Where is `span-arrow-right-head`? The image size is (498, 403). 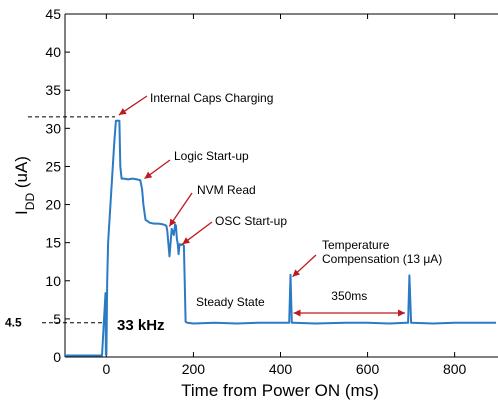 span-arrow-right-head is located at coordinates (402, 313).